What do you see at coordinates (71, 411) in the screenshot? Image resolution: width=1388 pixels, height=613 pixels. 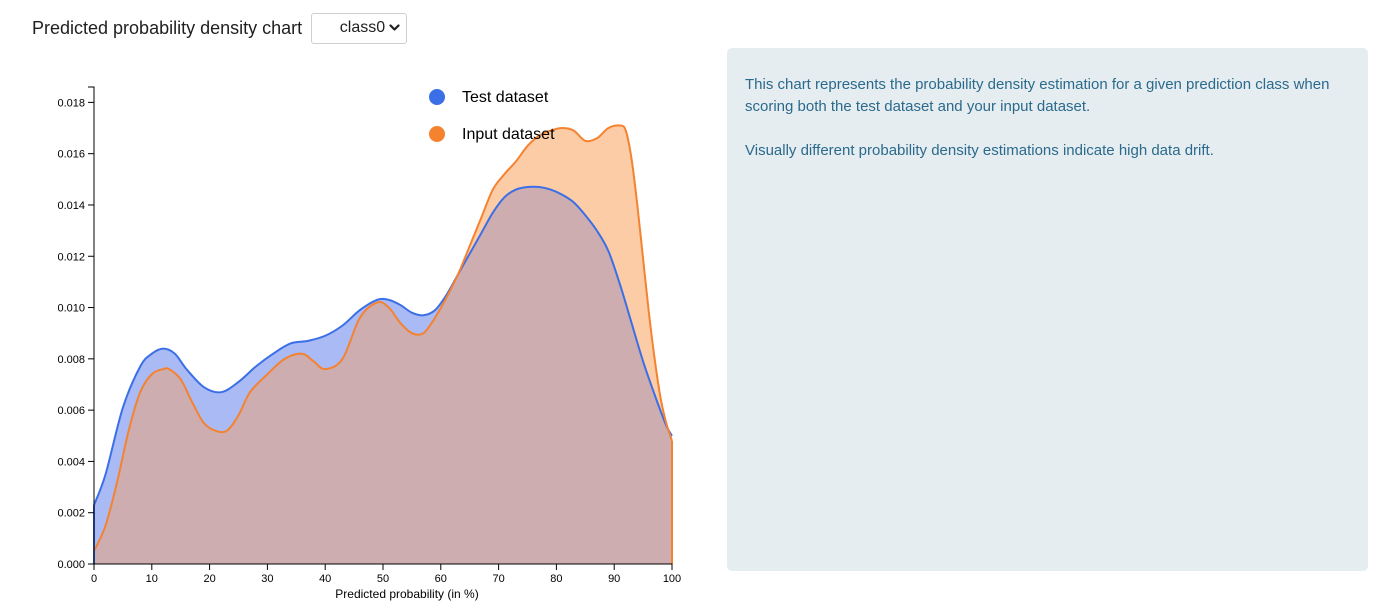 I see `y-tick-label: 0.006` at bounding box center [71, 411].